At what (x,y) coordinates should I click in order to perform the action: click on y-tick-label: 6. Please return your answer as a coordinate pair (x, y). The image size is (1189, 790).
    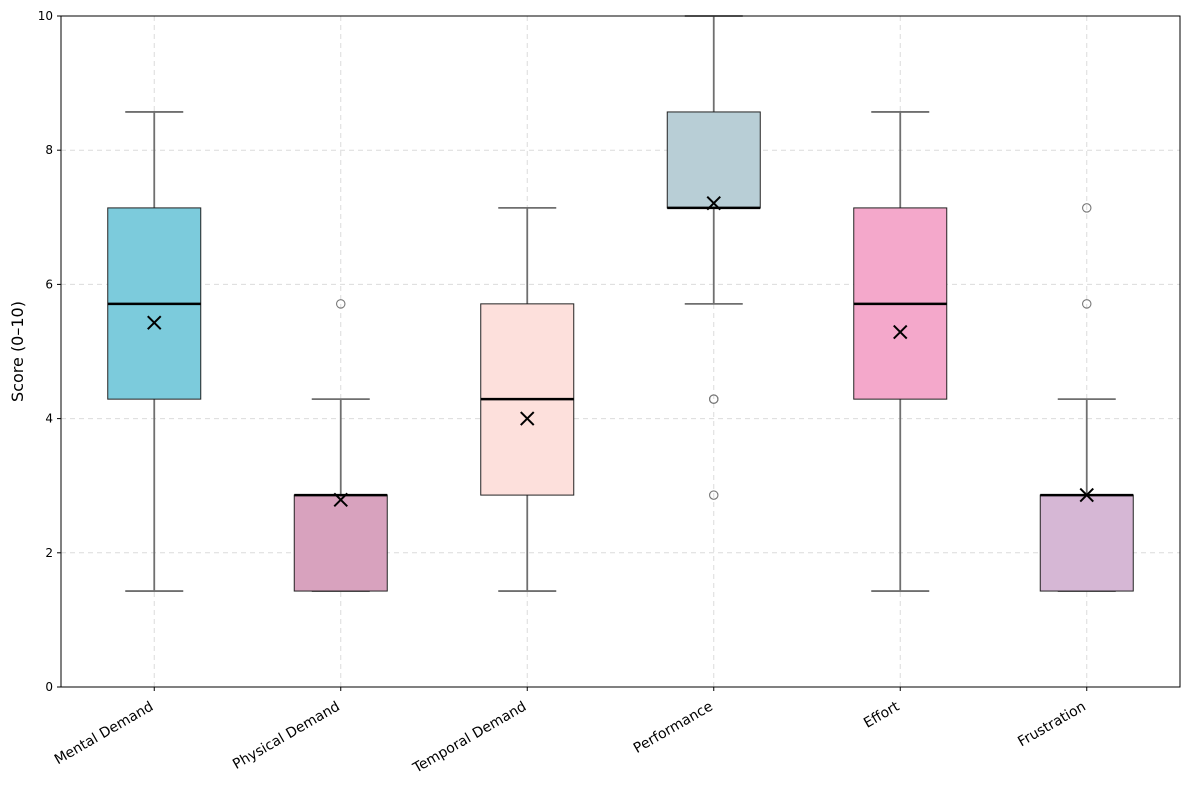
    Looking at the image, I should click on (49, 284).